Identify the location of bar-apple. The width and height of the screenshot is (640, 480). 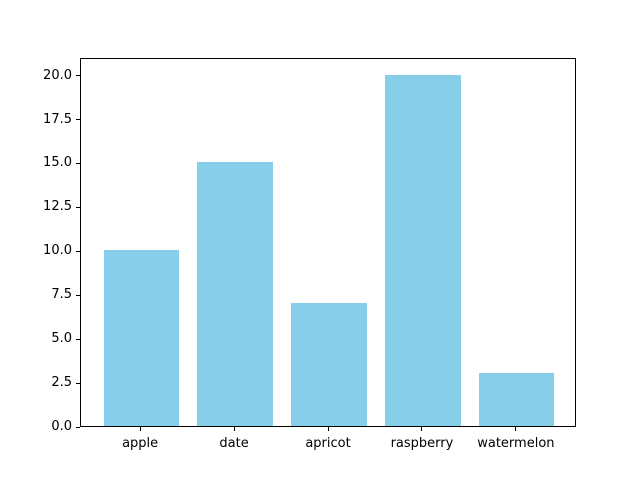
(141, 338).